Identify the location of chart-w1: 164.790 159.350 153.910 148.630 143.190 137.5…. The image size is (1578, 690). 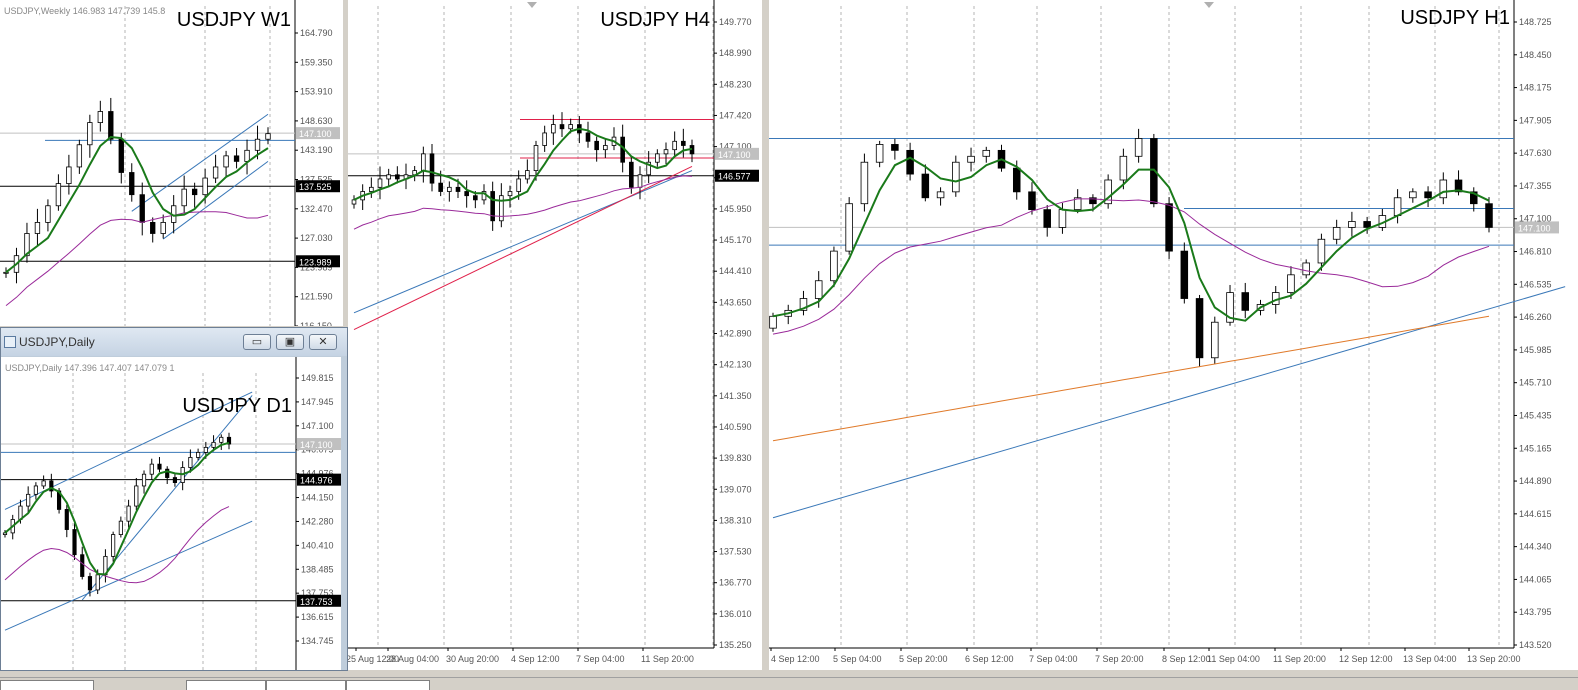
(171, 163).